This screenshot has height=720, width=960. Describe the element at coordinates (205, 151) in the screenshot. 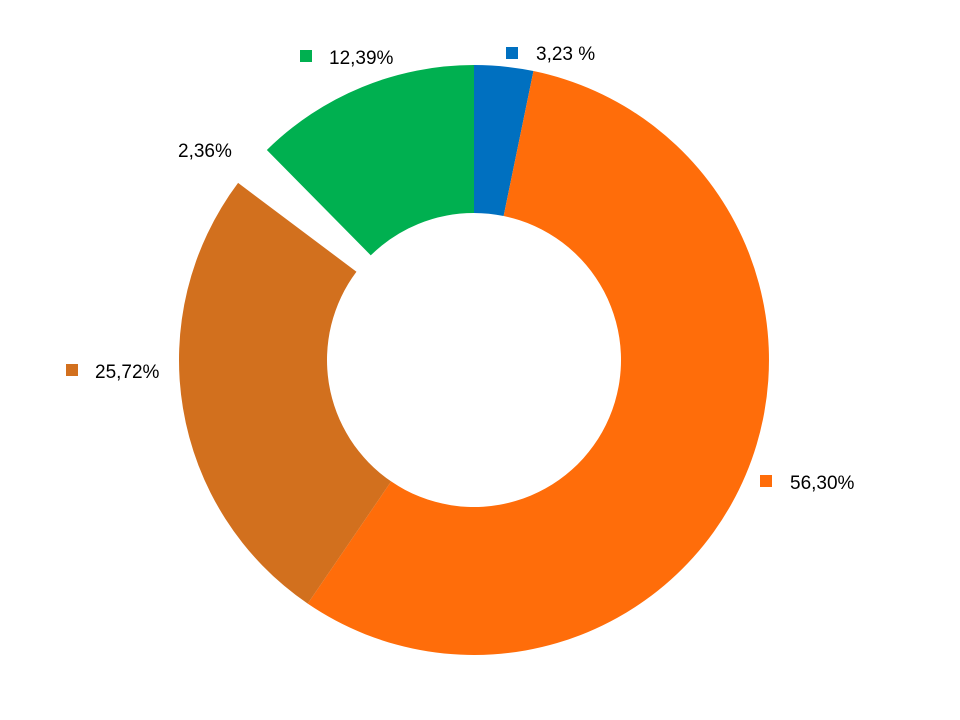

I see `data-label-4: 2,36%` at that location.